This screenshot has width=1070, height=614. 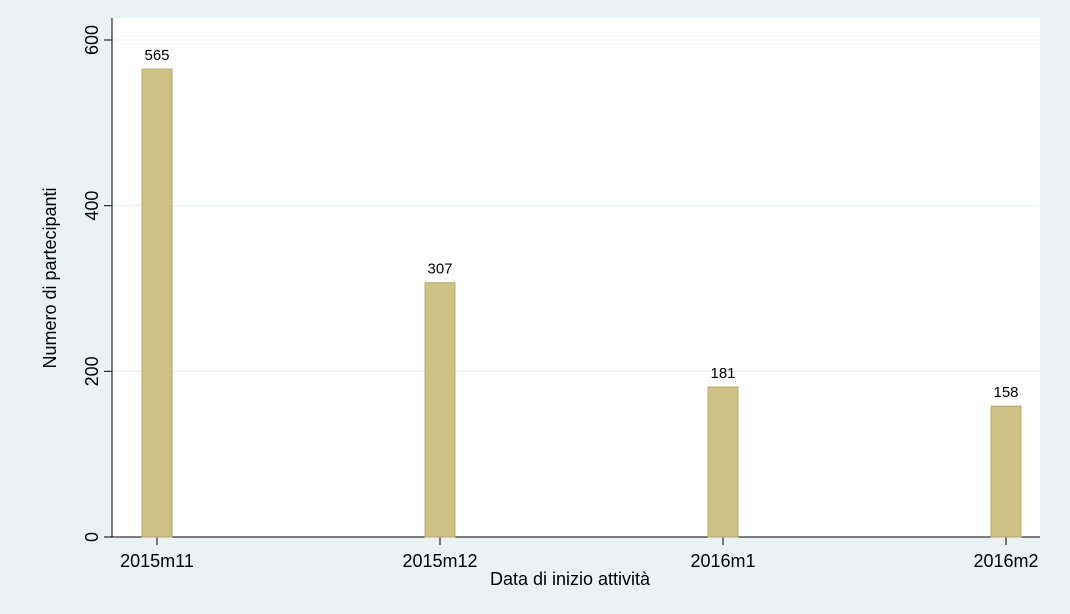 I want to click on value-label: 307, so click(x=439, y=269).